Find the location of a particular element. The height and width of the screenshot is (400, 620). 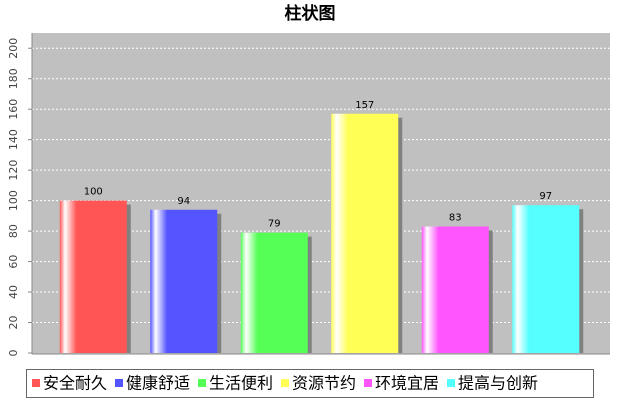

y-tick-label: 0 is located at coordinates (13, 353).